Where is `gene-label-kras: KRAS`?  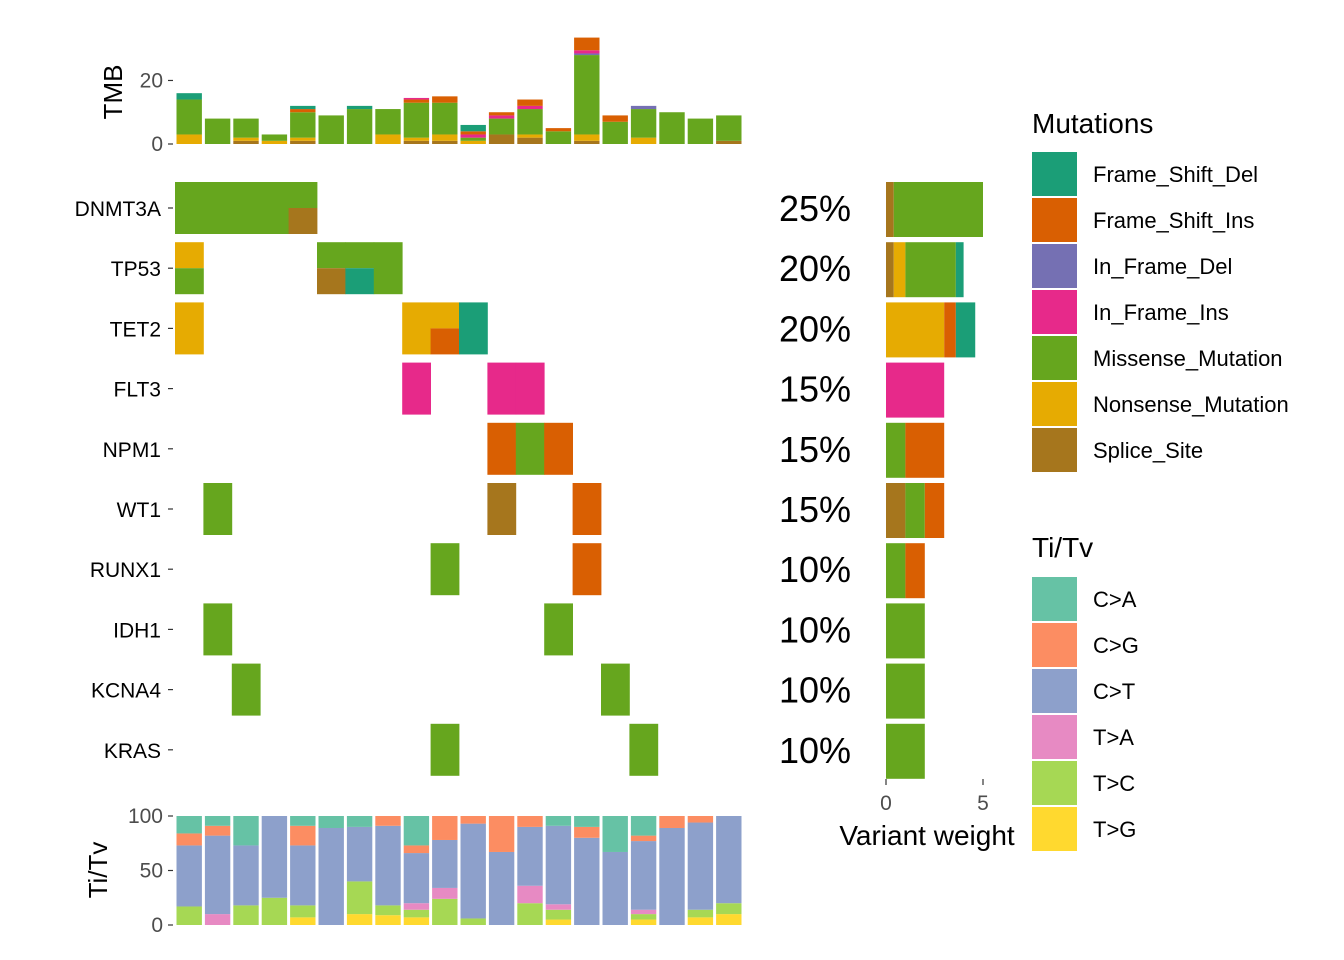
gene-label-kras: KRAS is located at coordinates (132, 751).